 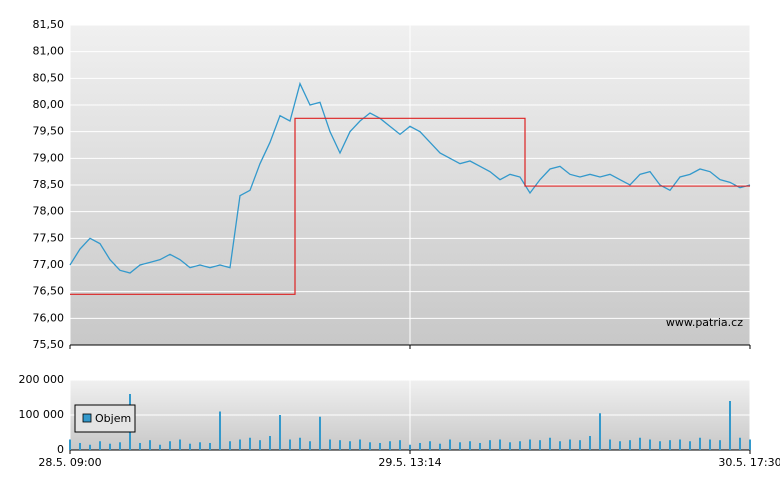 What do you see at coordinates (42, 379) in the screenshot?
I see `y-tick-label: 200 000` at bounding box center [42, 379].